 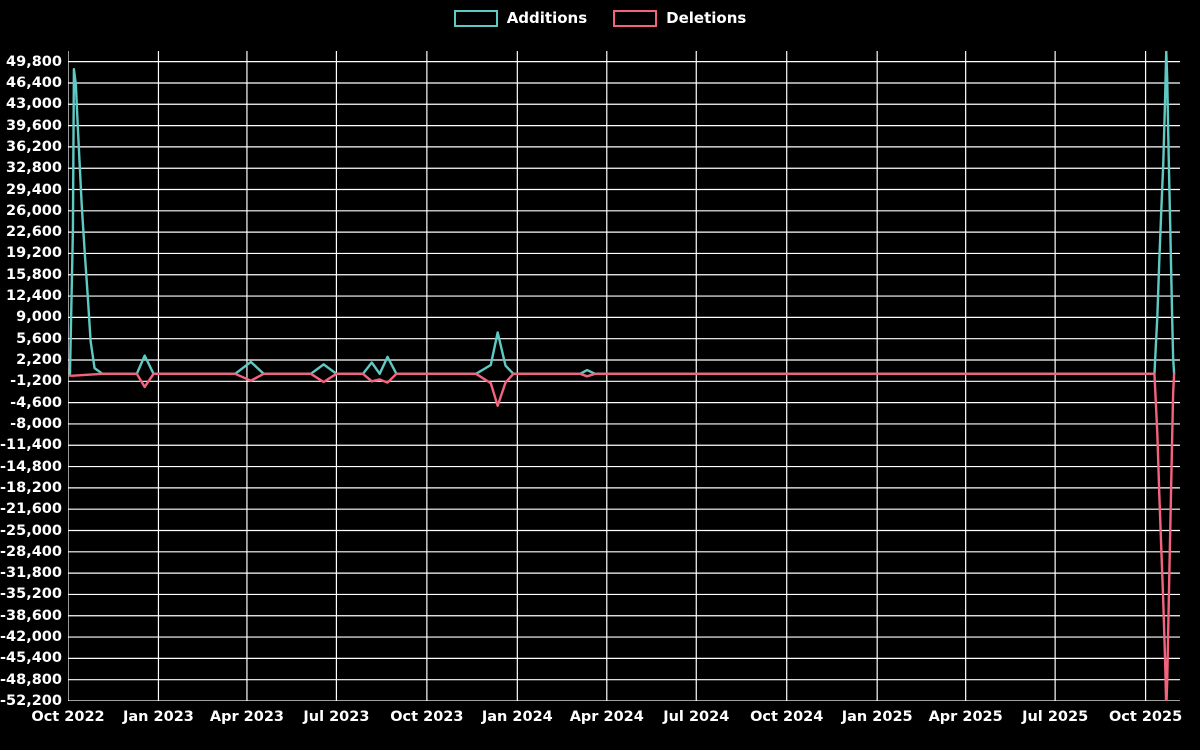 I want to click on y-axis-tick-label: 26,000, so click(x=34, y=210).